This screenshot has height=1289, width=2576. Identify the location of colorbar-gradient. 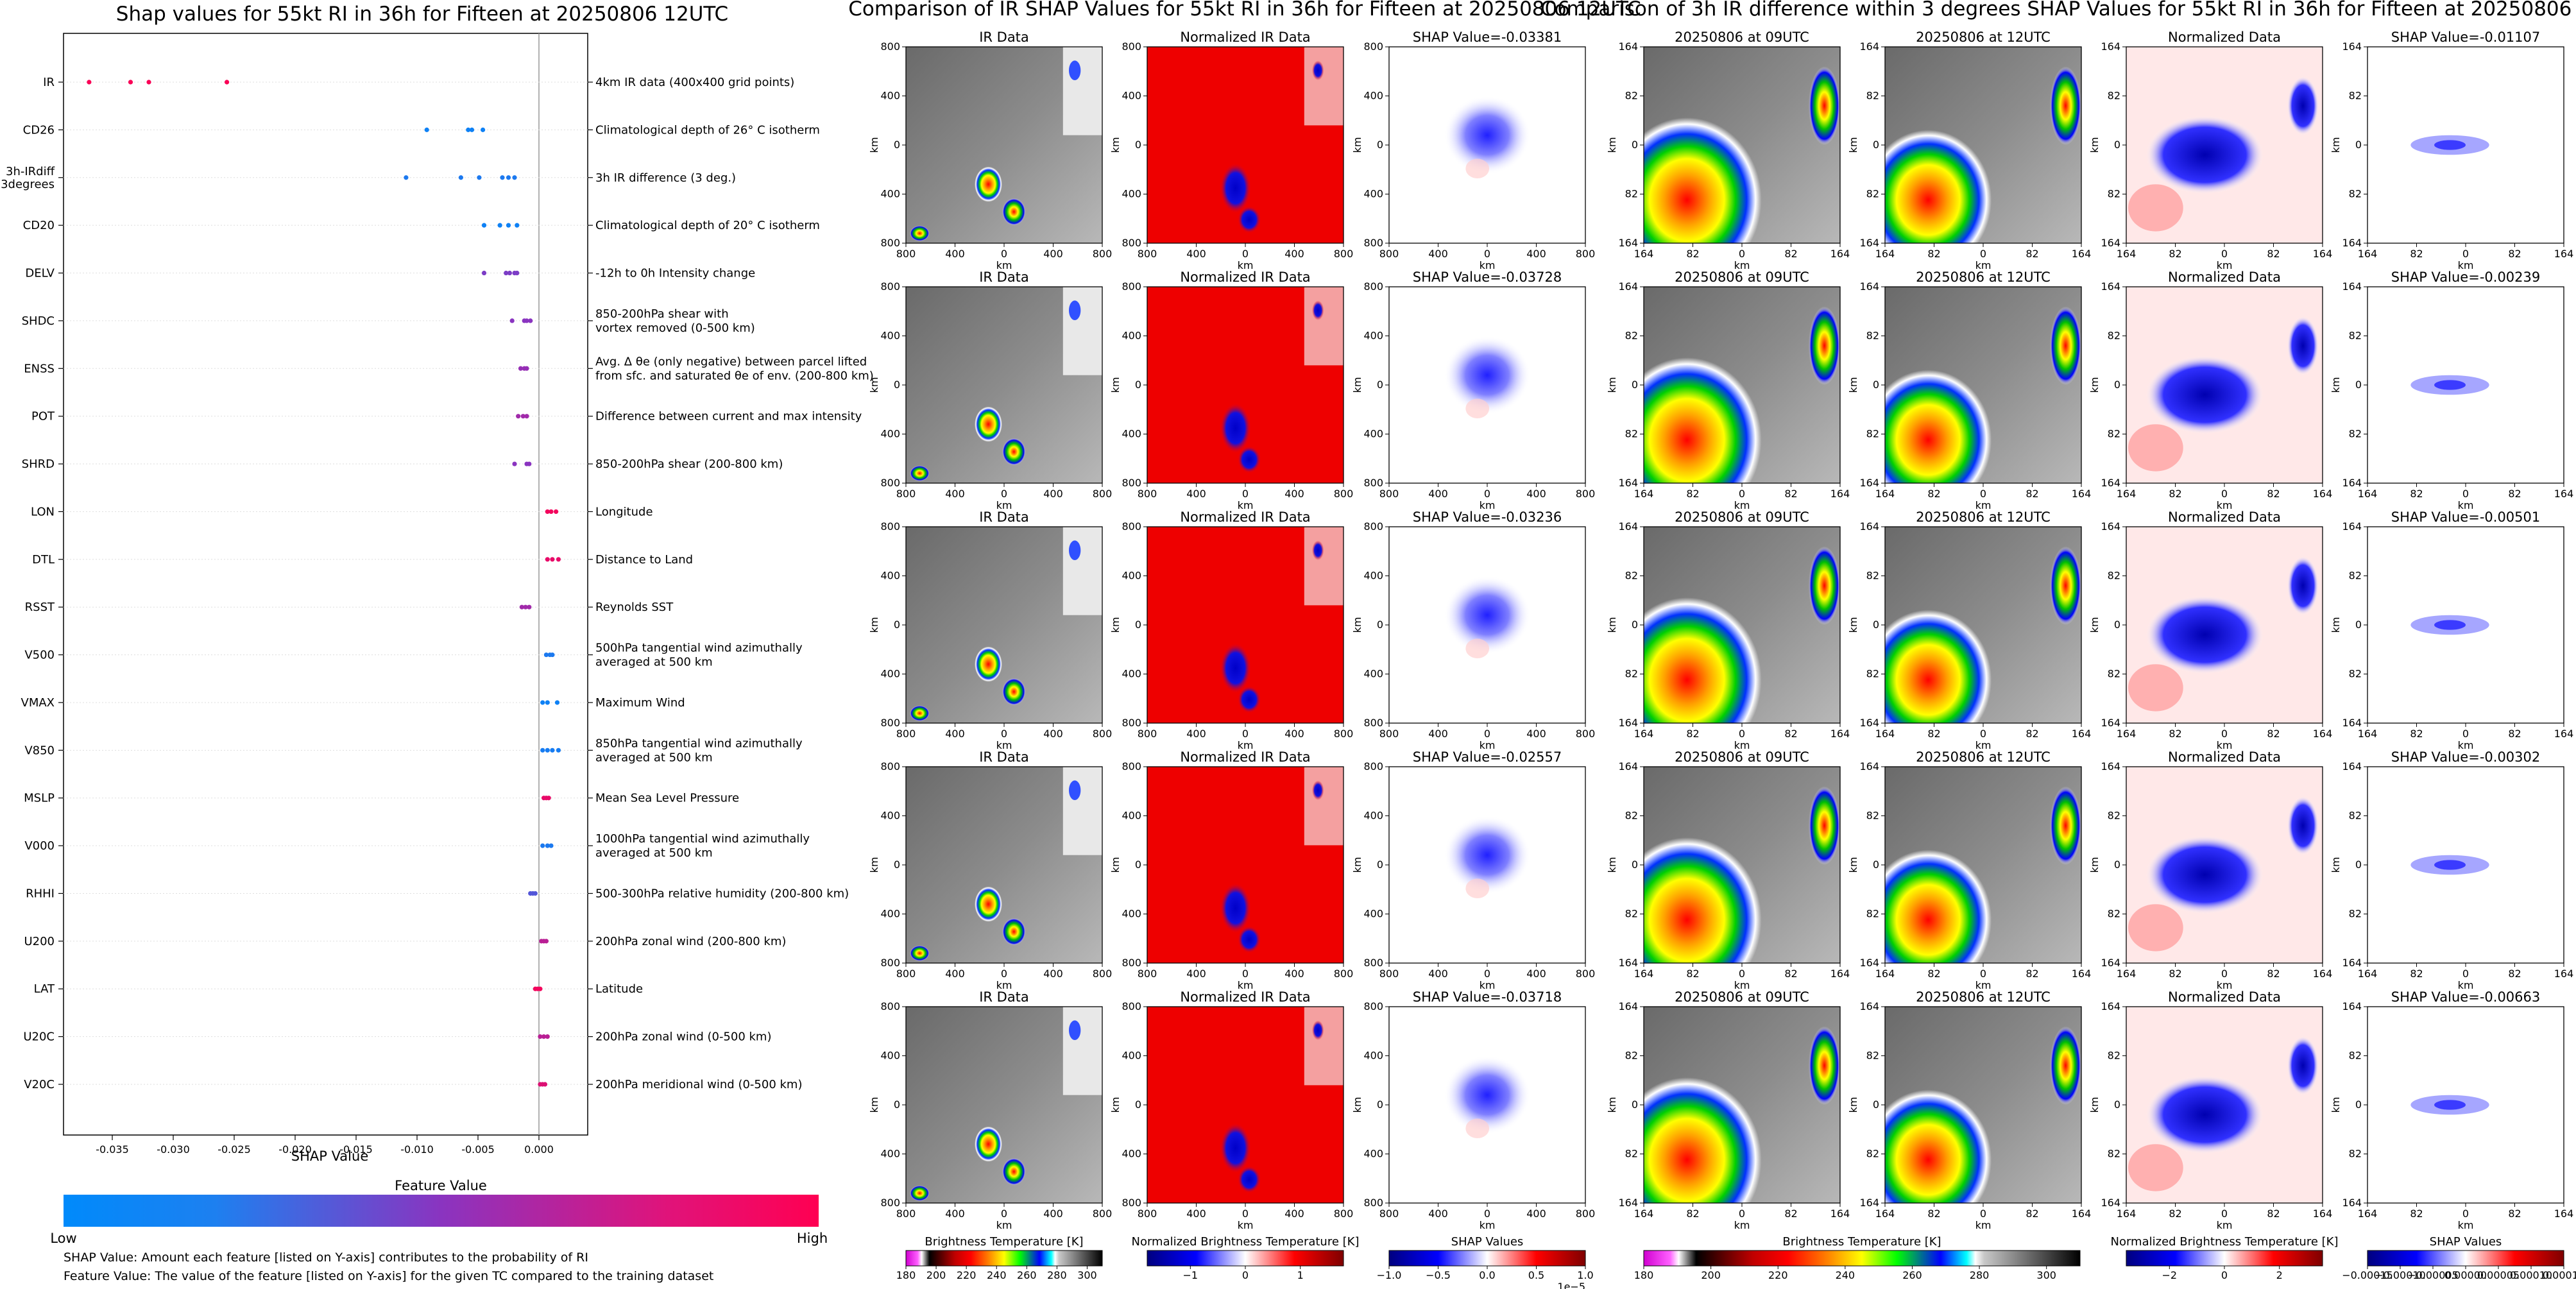
(441, 1211).